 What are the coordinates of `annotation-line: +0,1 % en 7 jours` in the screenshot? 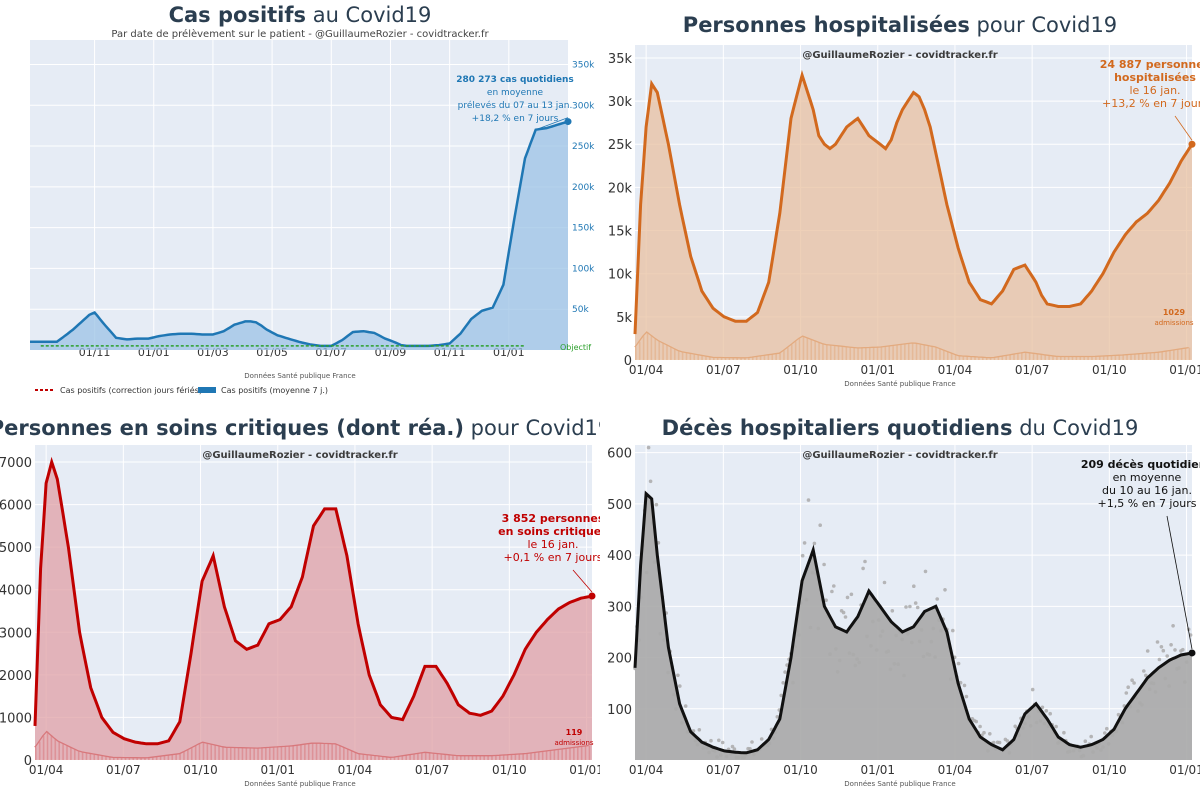 It's located at (552, 557).